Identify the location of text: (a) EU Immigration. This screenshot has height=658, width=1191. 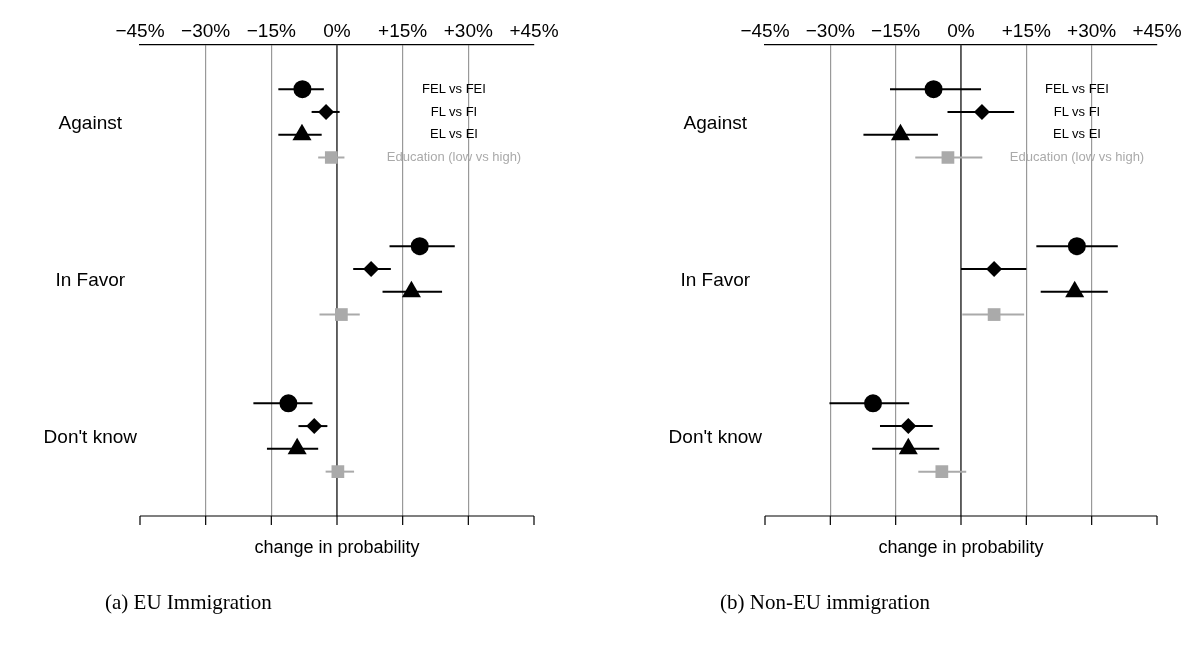
(188, 602).